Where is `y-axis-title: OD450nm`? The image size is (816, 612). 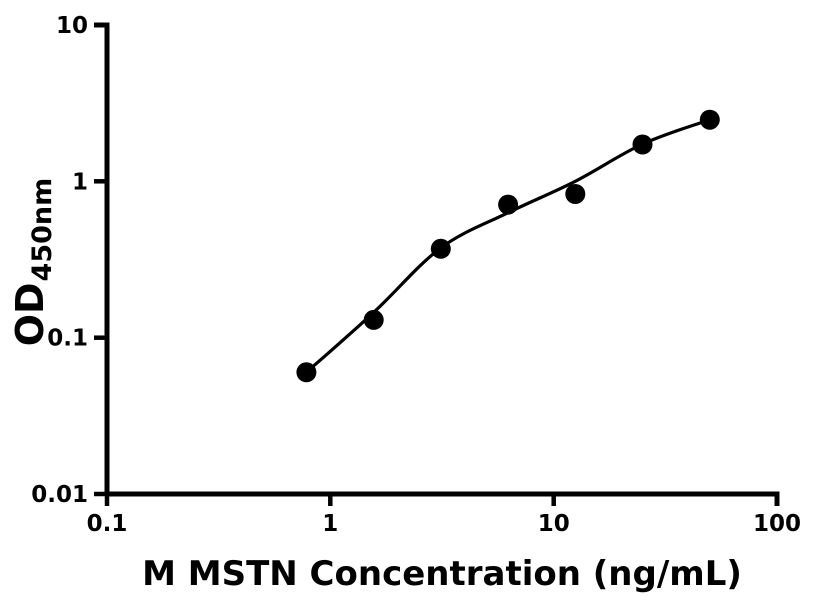
y-axis-title: OD450nm is located at coordinates (32, 262).